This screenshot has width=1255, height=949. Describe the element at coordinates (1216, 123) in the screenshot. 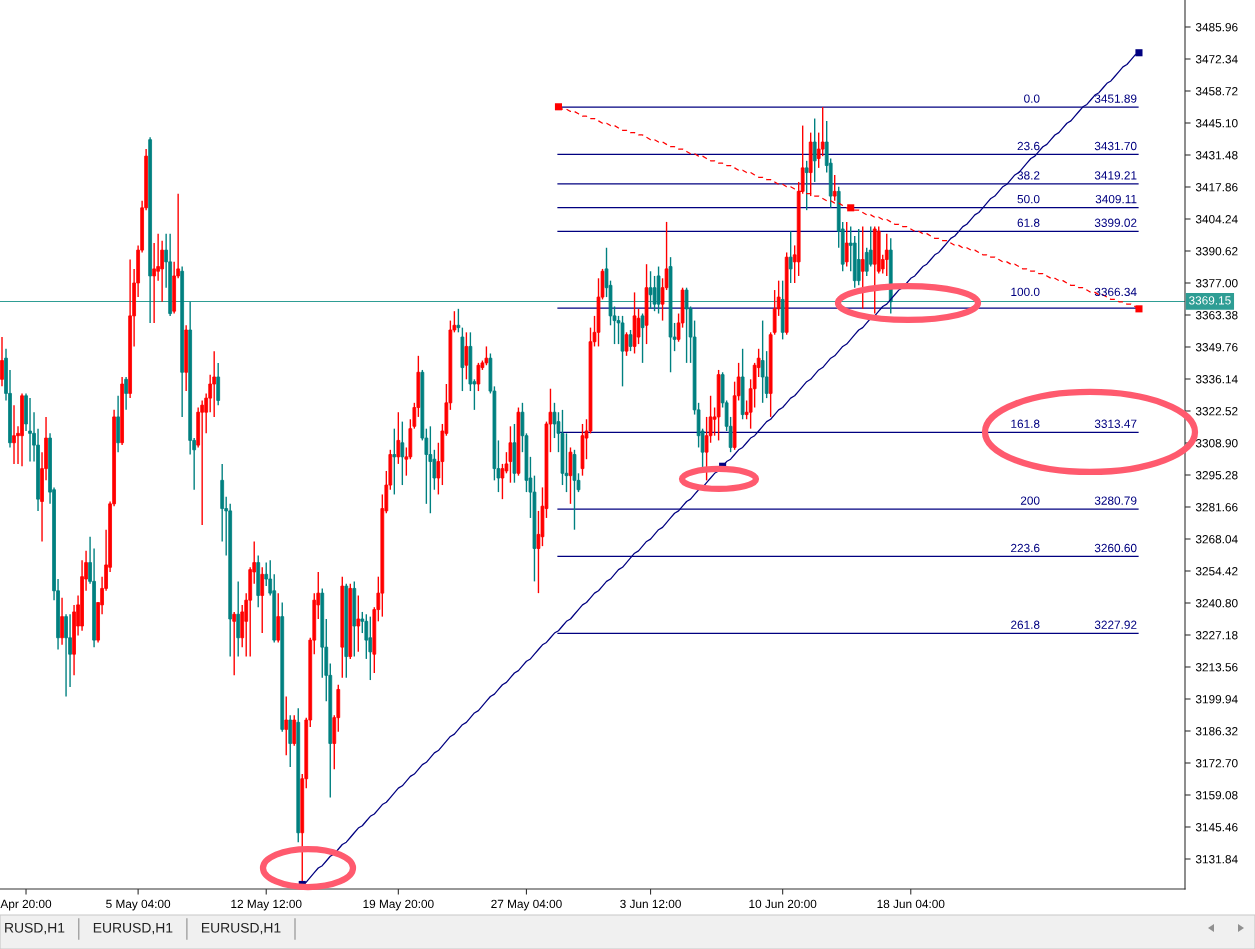

I see `y-tick-label: 3445.10` at that location.